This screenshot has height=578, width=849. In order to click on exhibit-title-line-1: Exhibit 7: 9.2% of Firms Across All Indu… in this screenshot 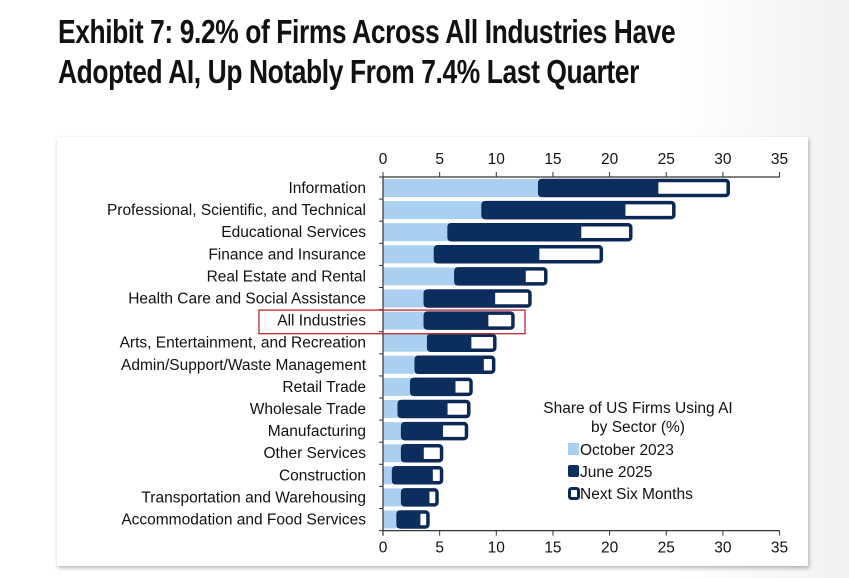, I will do `click(367, 31)`.